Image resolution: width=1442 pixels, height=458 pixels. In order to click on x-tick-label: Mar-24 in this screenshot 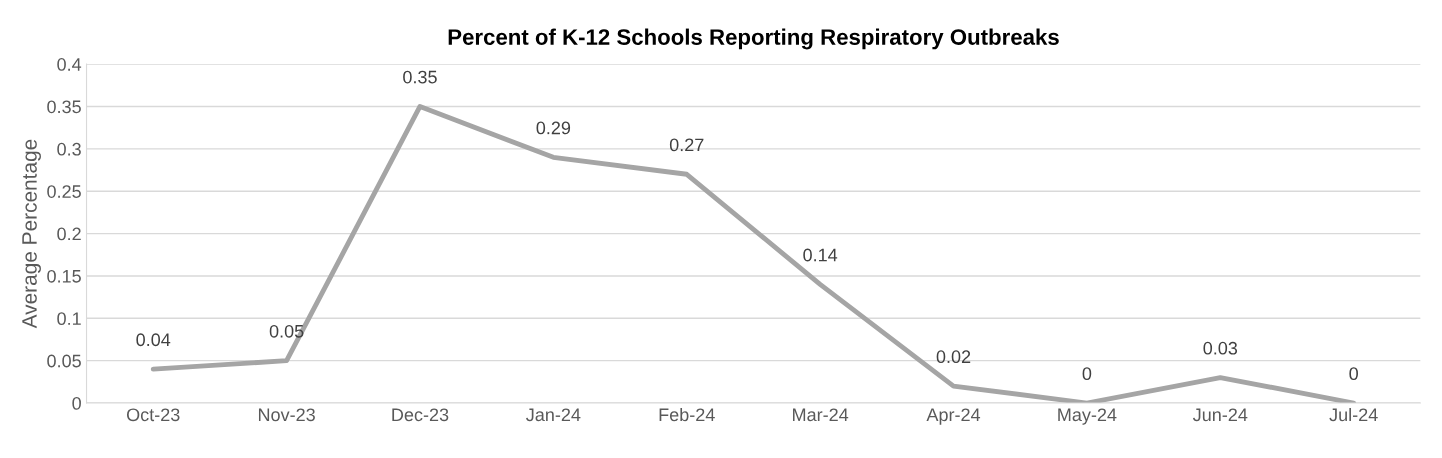, I will do `click(821, 415)`.